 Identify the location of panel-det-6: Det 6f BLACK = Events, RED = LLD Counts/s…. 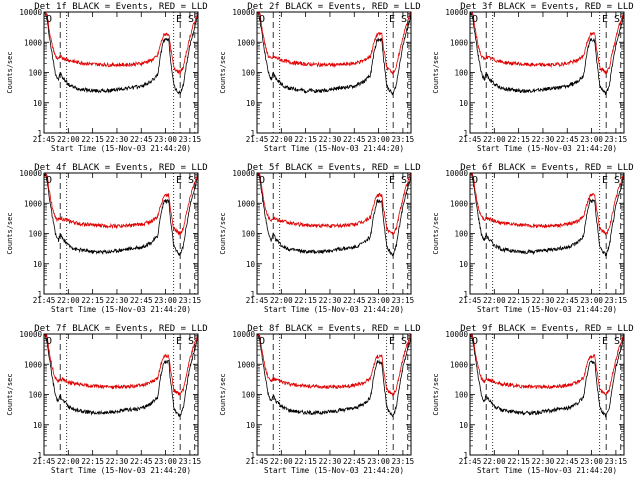
(533, 238).